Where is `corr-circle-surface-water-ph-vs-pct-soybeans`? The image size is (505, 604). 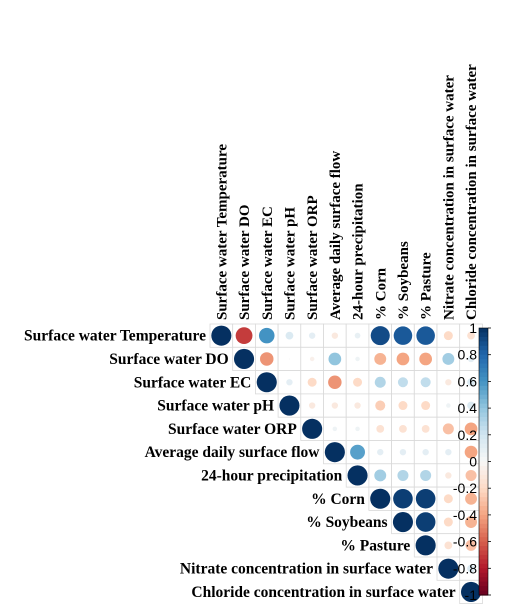 corr-circle-surface-water-ph-vs-pct-soybeans is located at coordinates (403, 406).